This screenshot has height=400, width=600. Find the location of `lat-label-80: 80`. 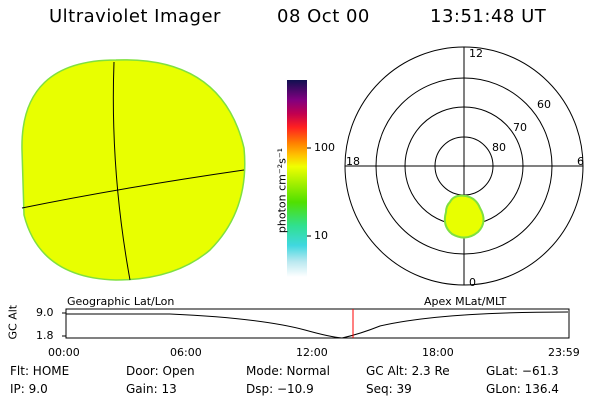

lat-label-80: 80 is located at coordinates (499, 147).